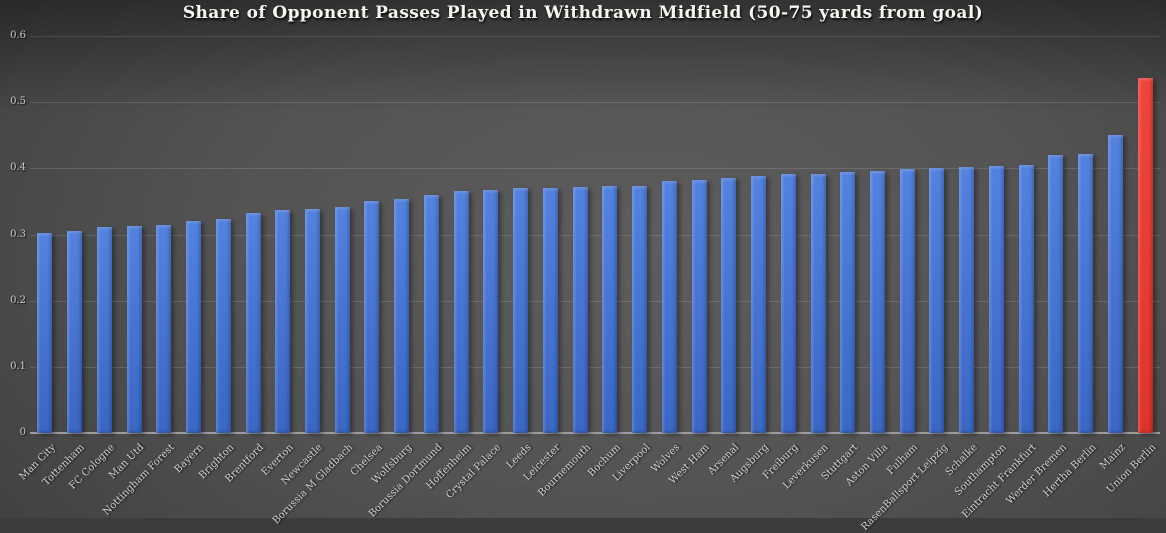 The image size is (1166, 533). I want to click on y-axis-tick-label: 0.3, so click(18, 234).